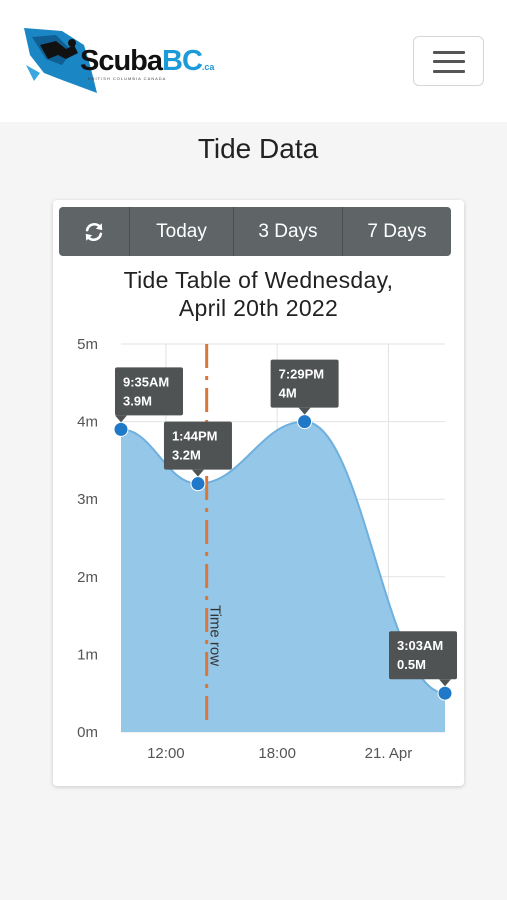  Describe the element at coordinates (389, 753) in the screenshot. I see `x-tick-label: 21. Apr` at that location.